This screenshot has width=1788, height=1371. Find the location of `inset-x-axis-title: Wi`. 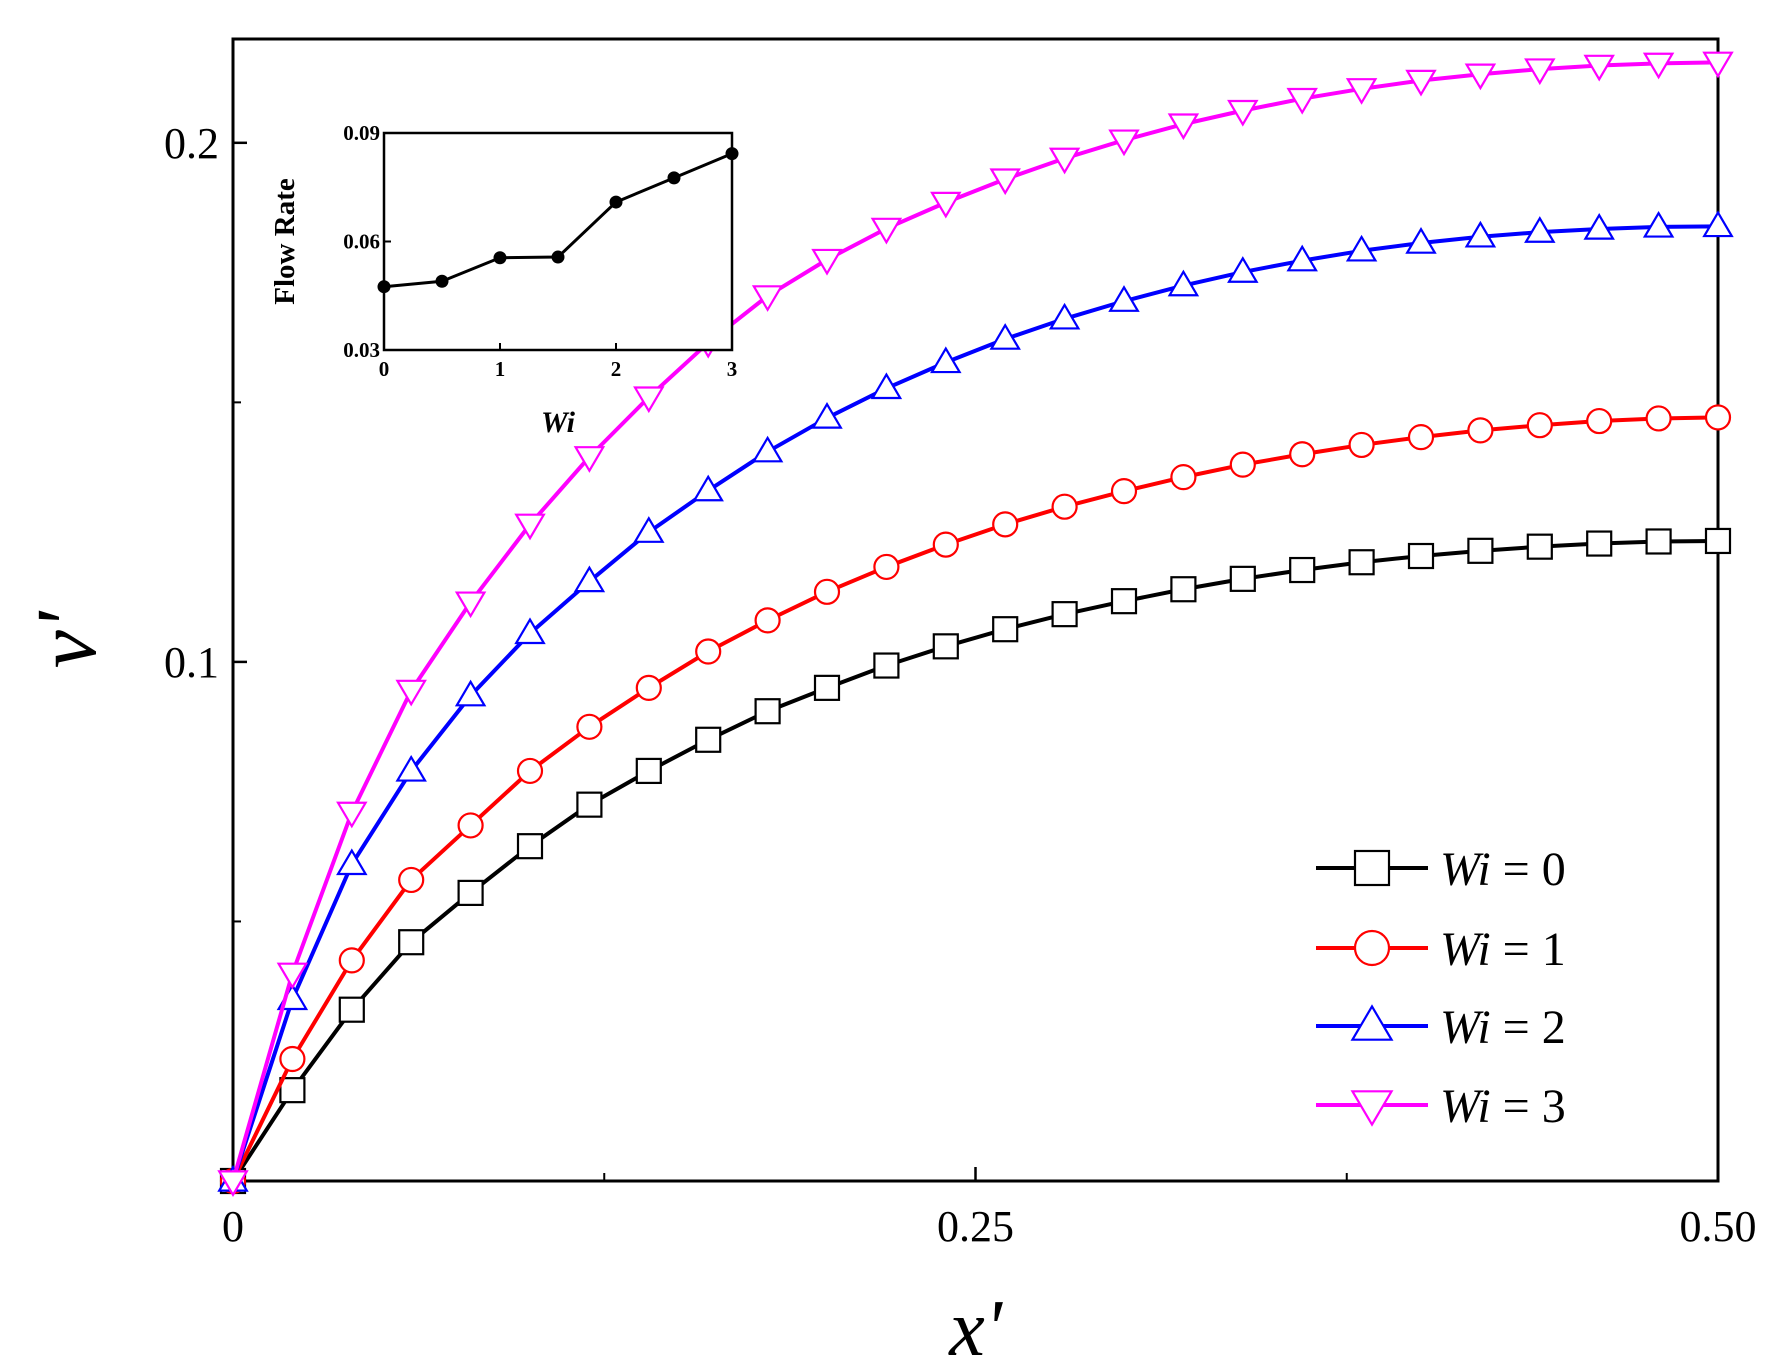

inset-x-axis-title: Wi is located at coordinates (558, 422).